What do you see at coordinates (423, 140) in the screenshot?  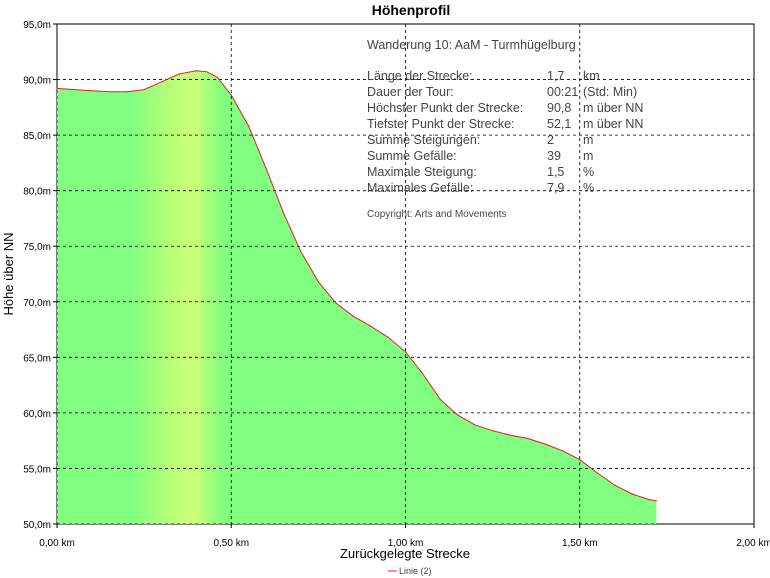 I see `info-row-label: Summe Steigungen:` at bounding box center [423, 140].